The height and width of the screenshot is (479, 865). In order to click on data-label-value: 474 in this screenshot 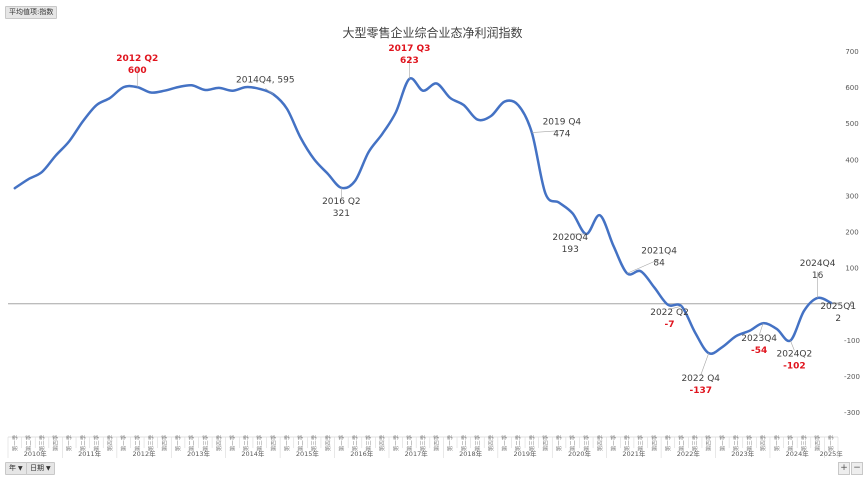, I will do `click(561, 135)`.